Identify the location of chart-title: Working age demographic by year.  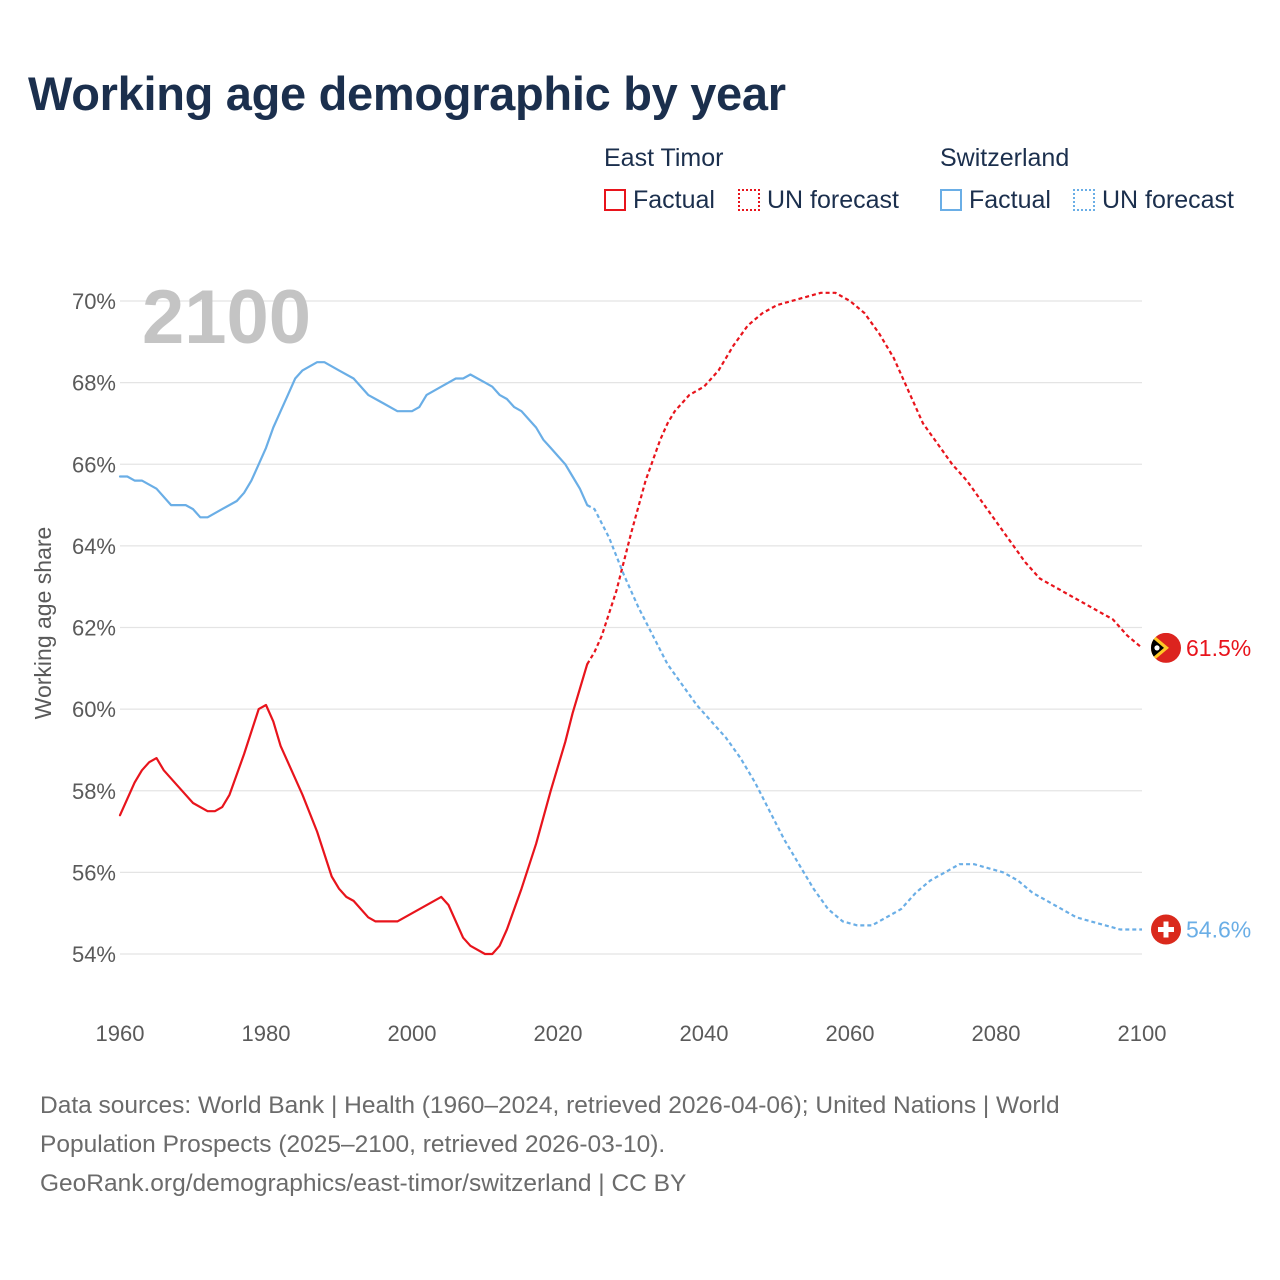
(407, 93).